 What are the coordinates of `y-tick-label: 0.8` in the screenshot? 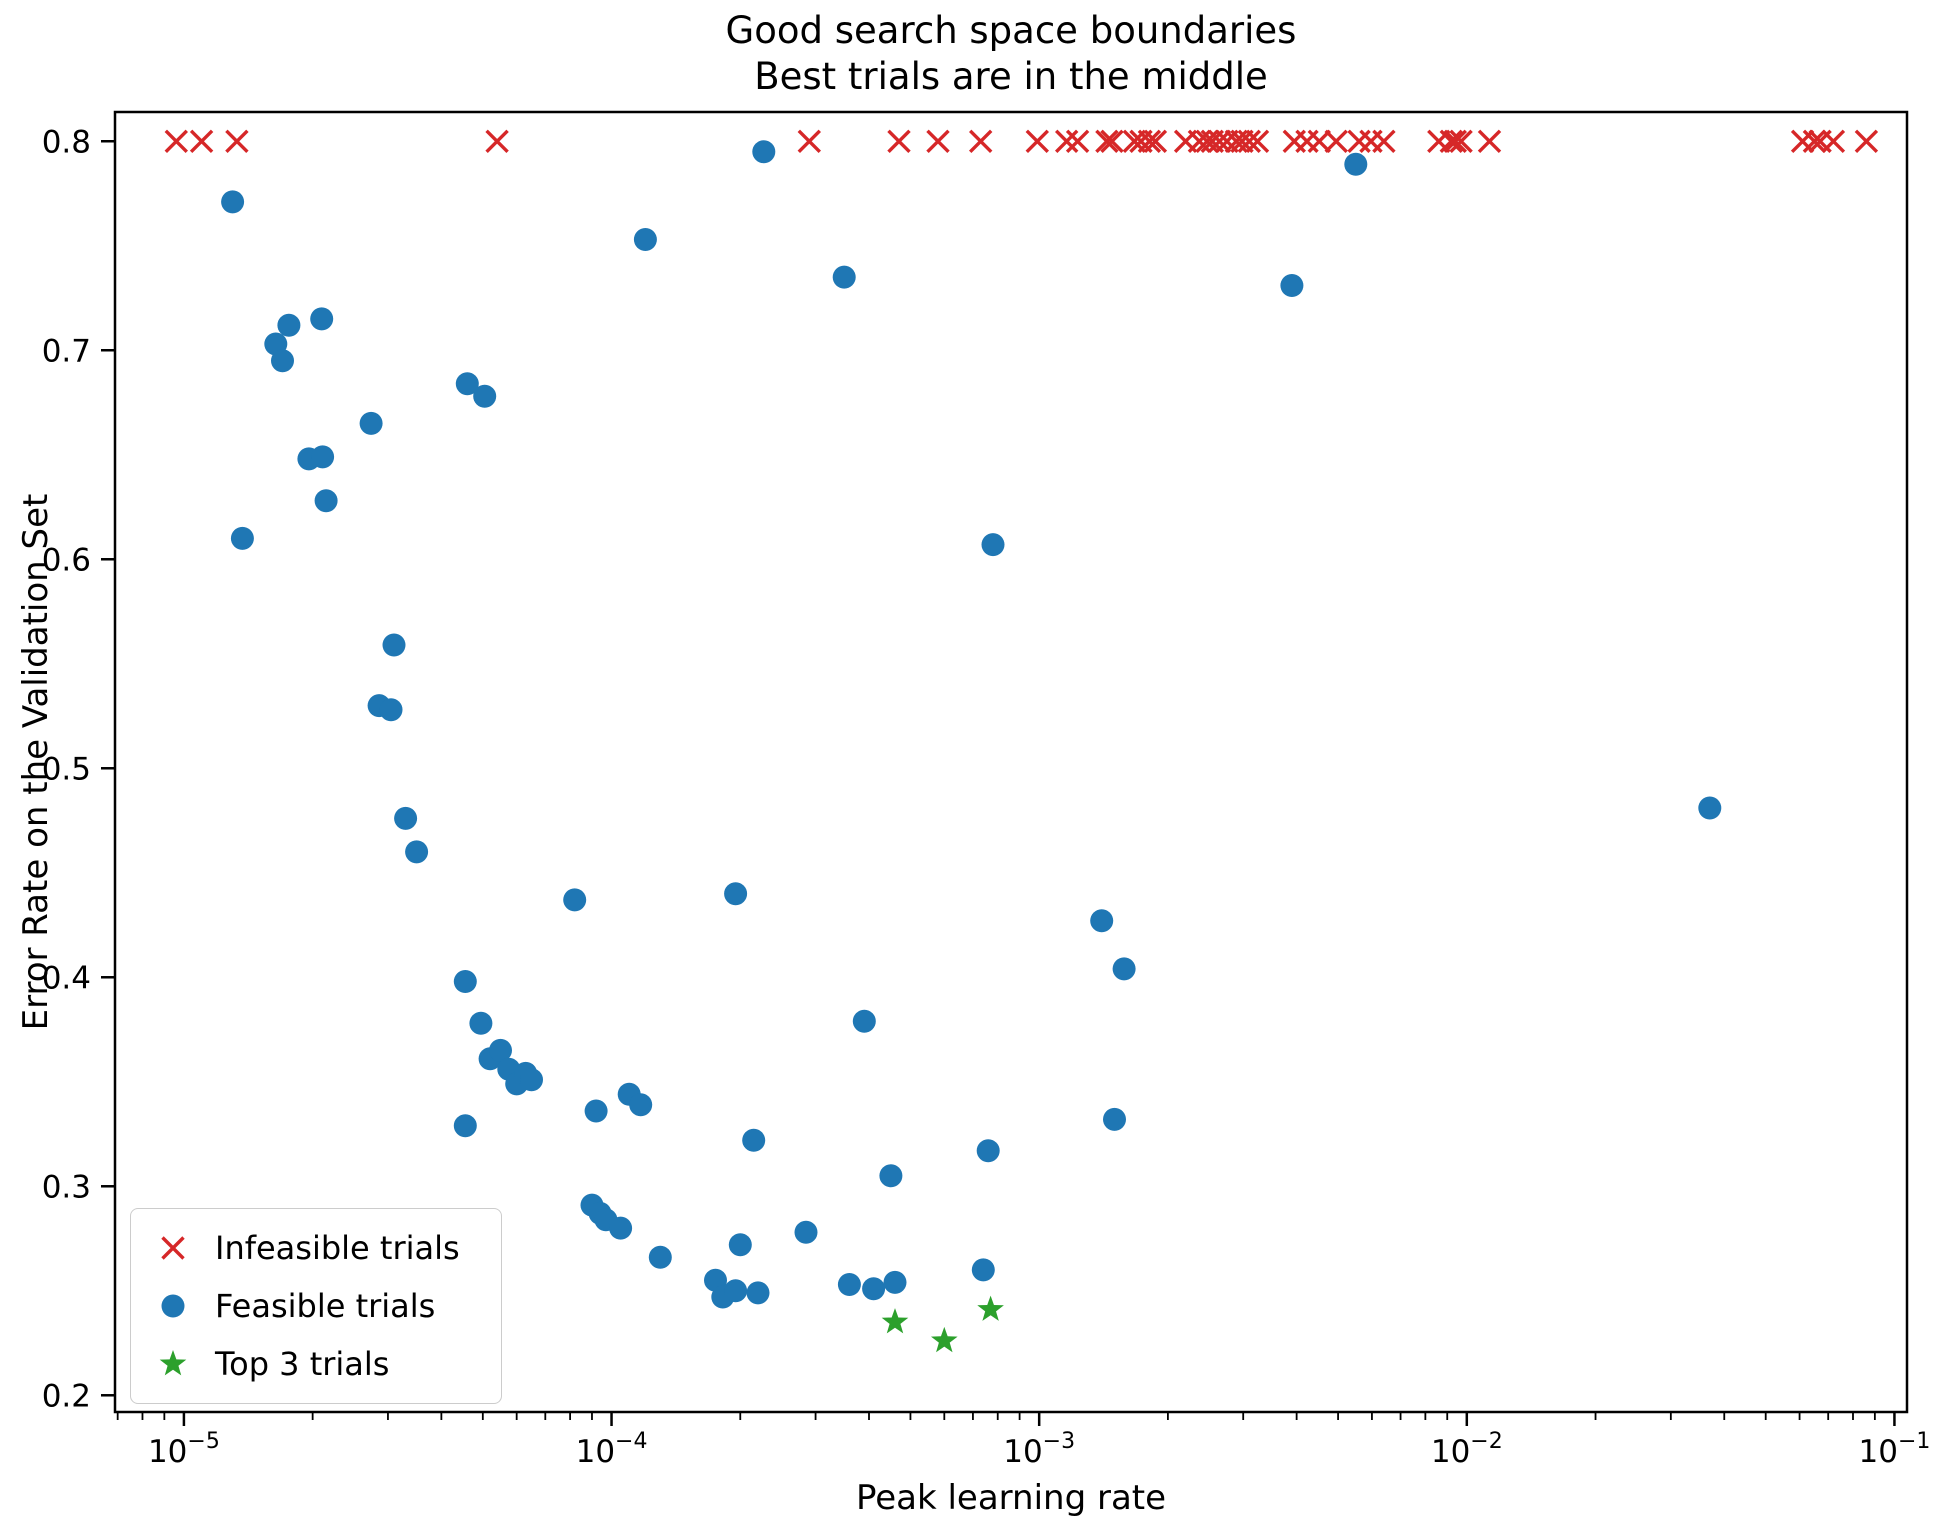 It's located at (66, 142).